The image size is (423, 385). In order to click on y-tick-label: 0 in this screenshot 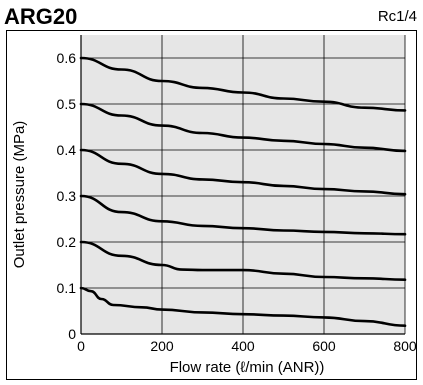, I will do `click(72, 334)`.